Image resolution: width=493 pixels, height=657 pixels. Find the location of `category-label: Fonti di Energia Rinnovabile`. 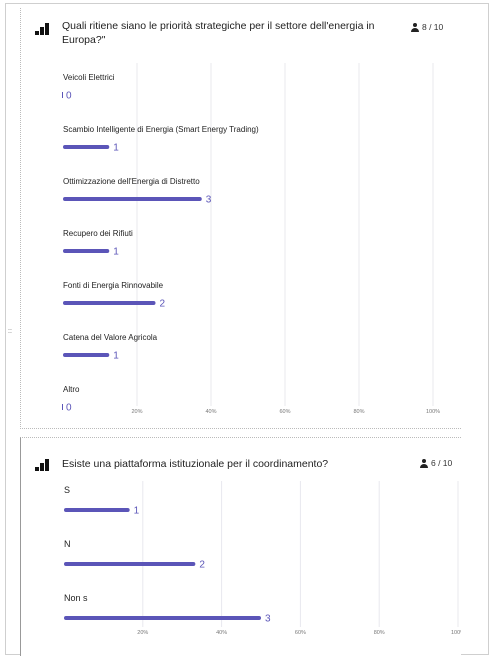

category-label: Fonti di Energia Rinnovabile is located at coordinates (113, 285).